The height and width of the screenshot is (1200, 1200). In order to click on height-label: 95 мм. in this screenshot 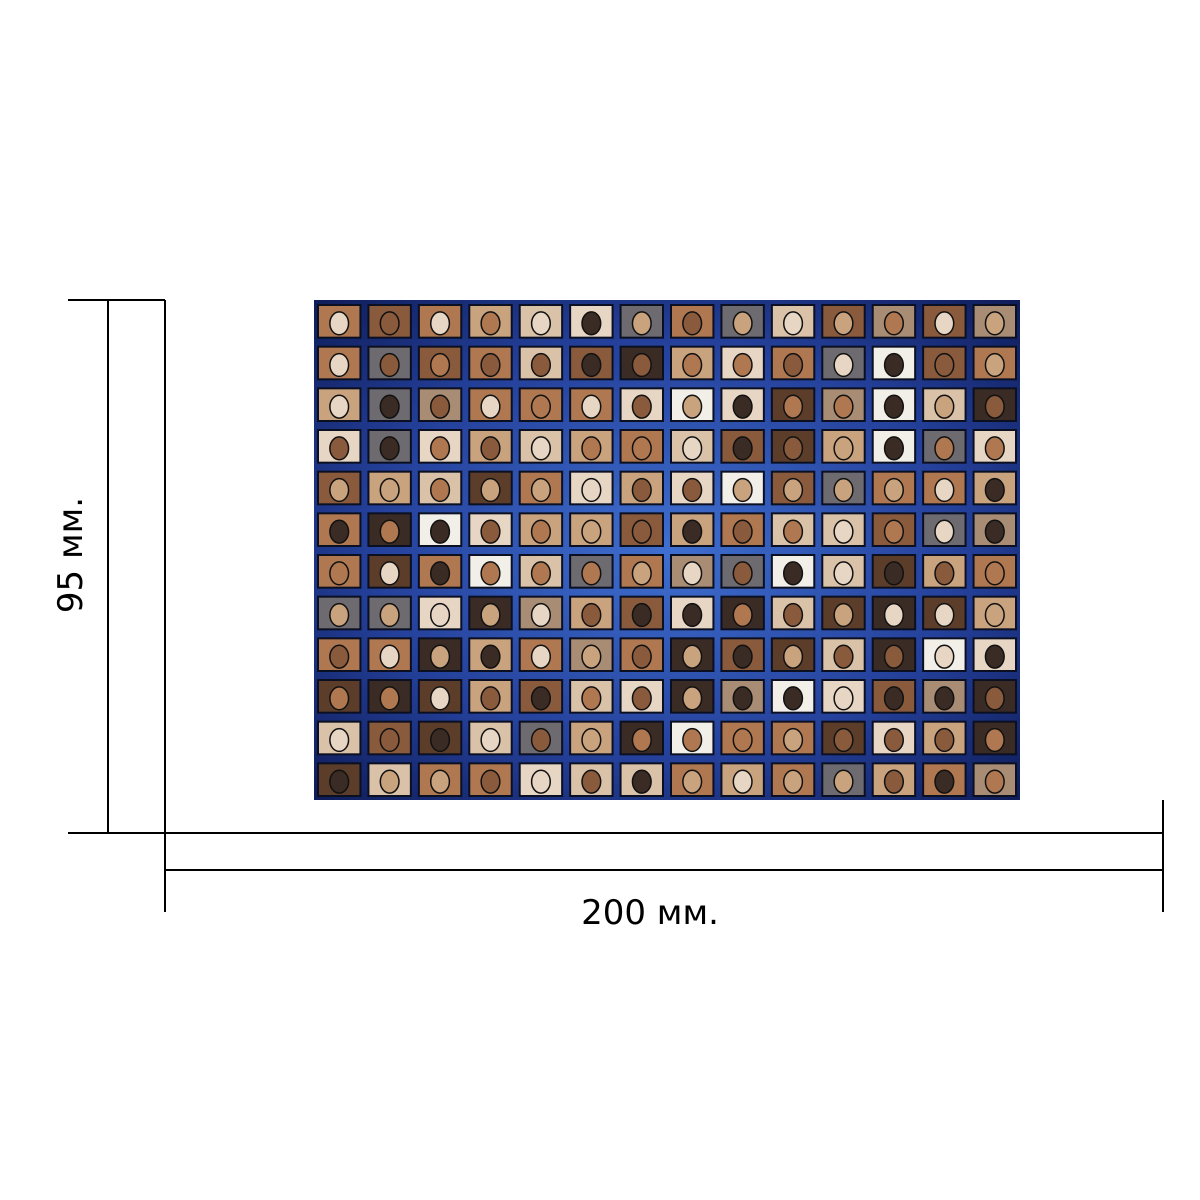, I will do `click(71, 555)`.